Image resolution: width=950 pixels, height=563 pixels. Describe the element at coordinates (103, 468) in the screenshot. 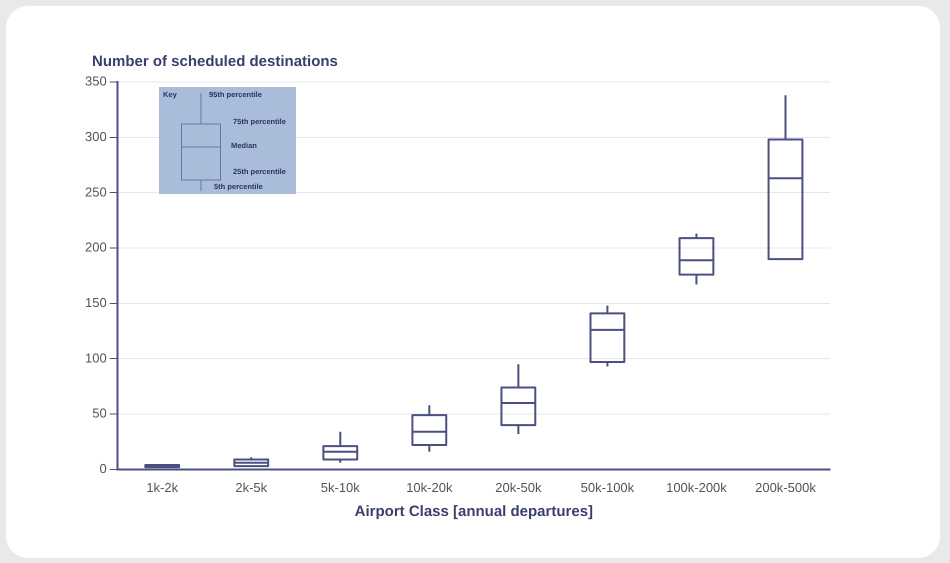

I see `y-tick-label: 0` at that location.